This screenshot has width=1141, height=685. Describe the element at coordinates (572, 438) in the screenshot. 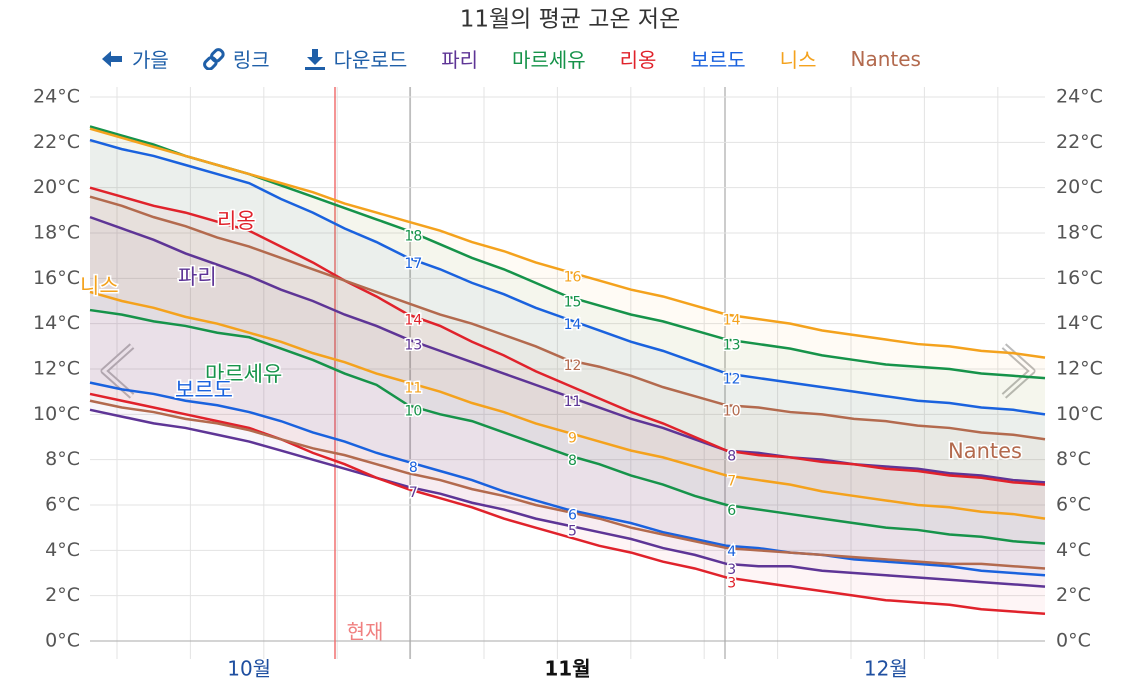

I see `value-label: 9` at that location.